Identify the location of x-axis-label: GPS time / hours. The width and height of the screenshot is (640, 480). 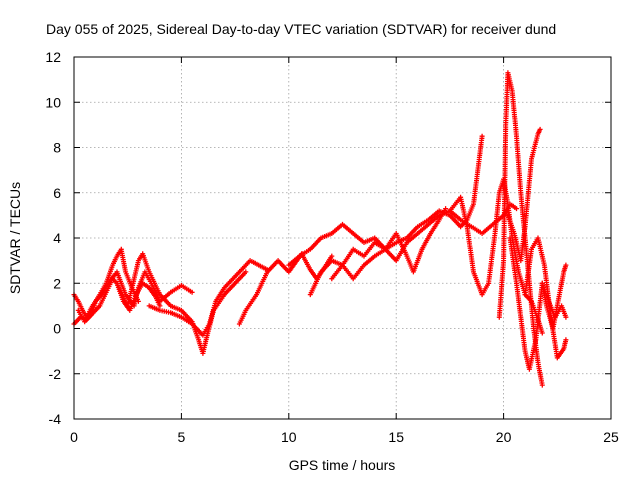
(342, 465).